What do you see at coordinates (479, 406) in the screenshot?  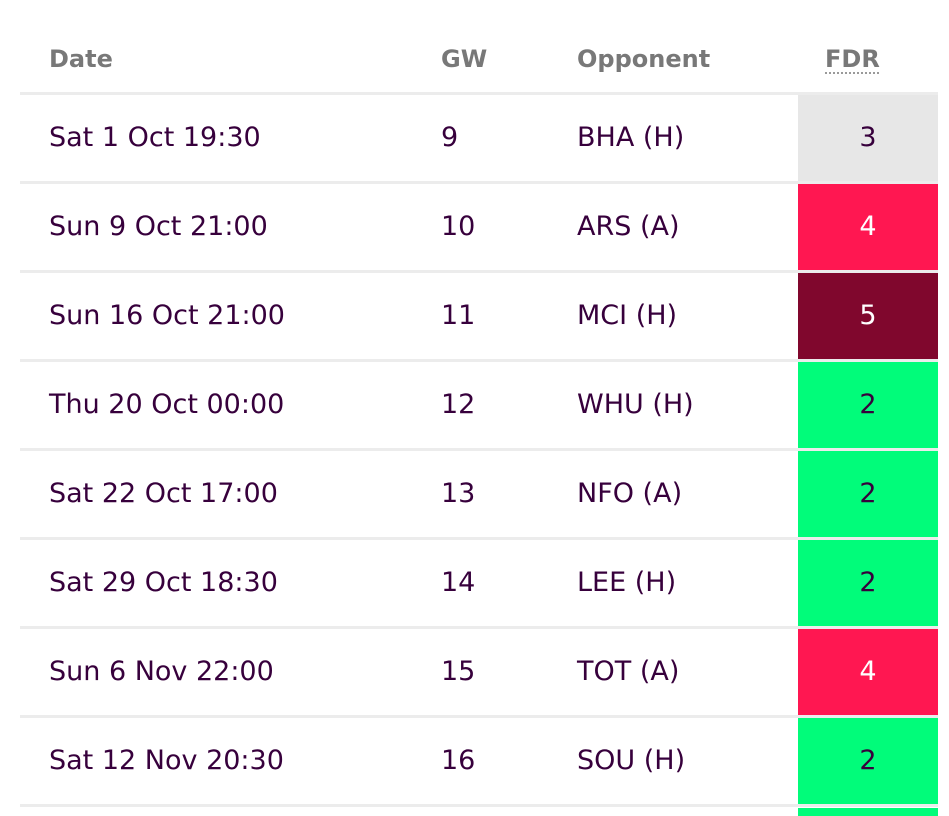 I see `table-row: Thu 20 Oct 00:00 12 WHU (H) 2` at bounding box center [479, 406].